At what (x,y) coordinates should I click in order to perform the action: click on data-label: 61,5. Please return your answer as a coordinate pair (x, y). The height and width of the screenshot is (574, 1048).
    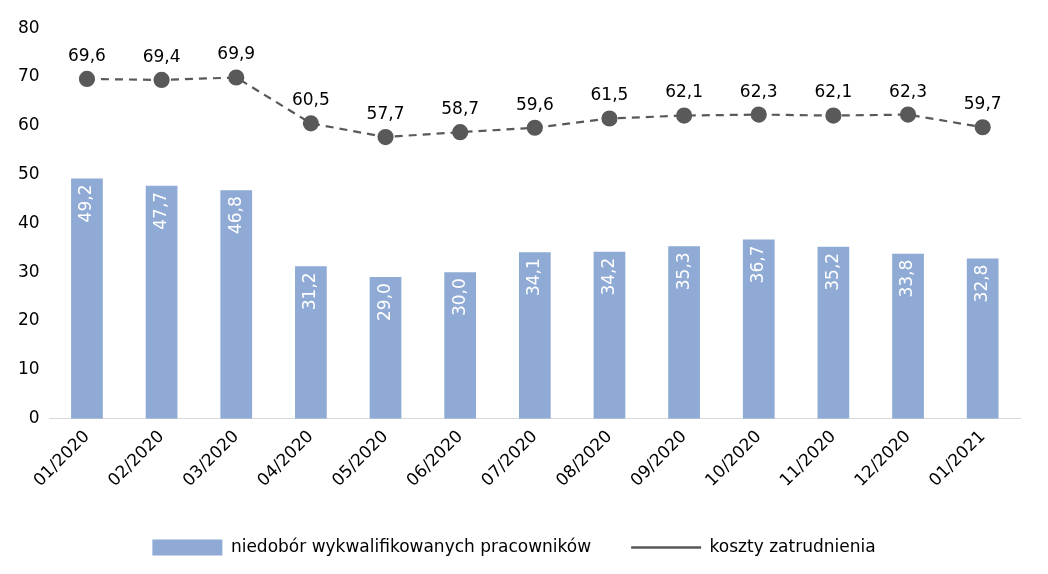
    Looking at the image, I should click on (609, 94).